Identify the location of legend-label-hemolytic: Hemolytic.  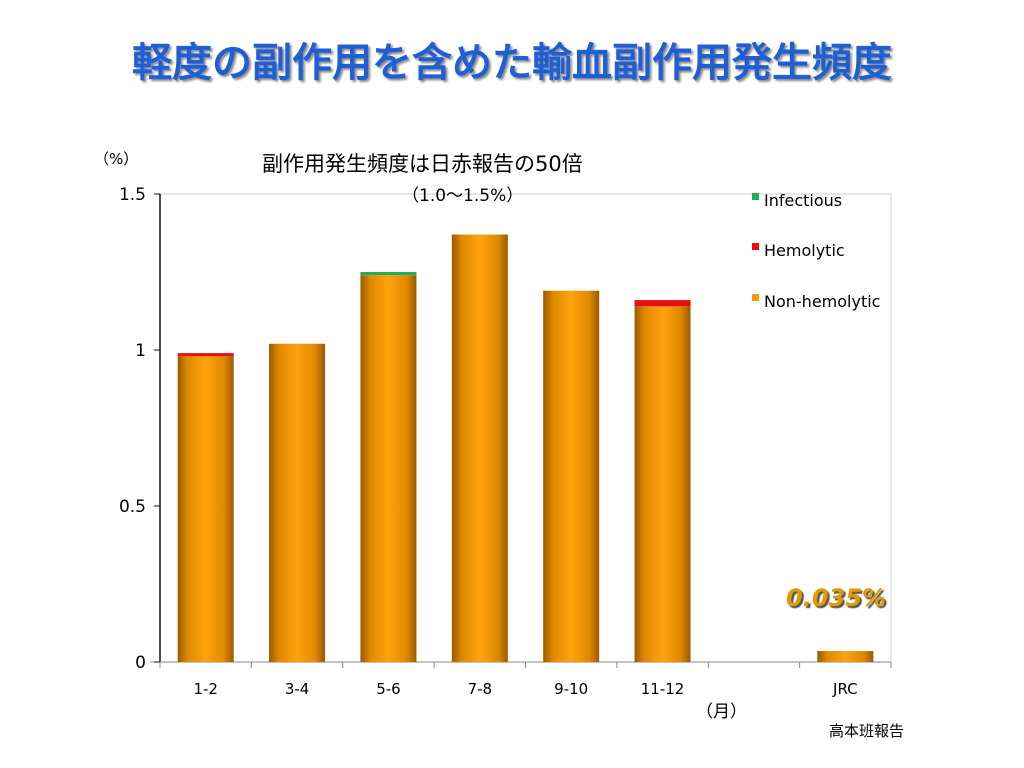
(804, 250).